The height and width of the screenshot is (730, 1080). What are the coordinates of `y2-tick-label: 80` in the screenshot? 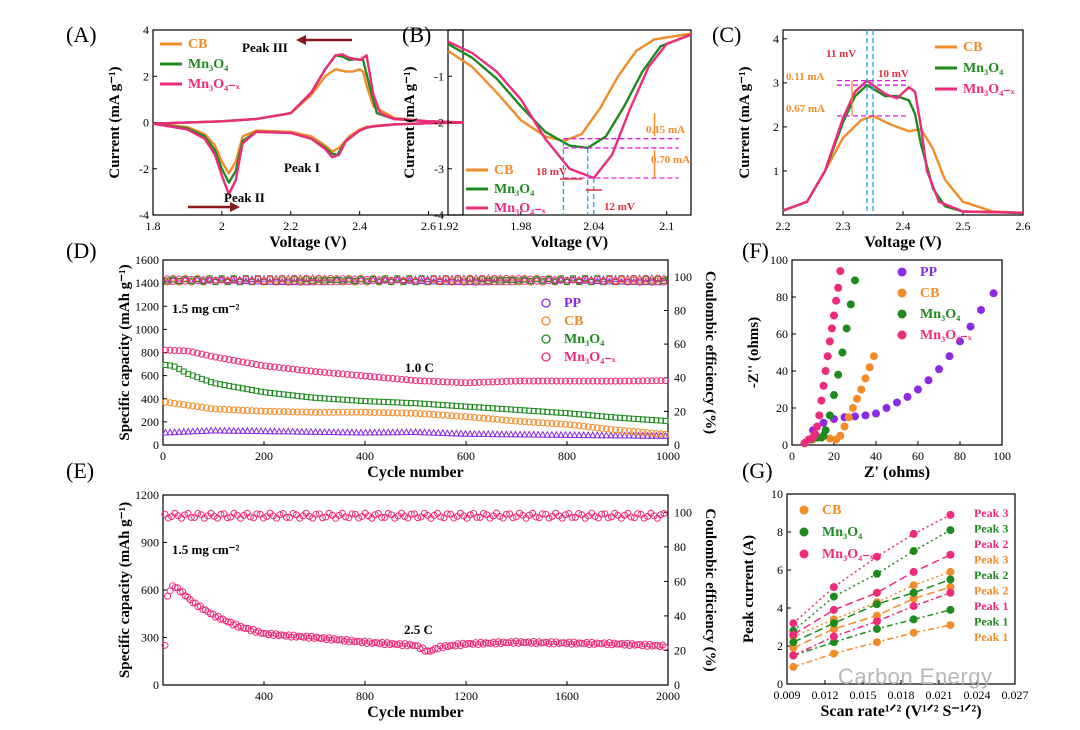 It's located at (680, 310).